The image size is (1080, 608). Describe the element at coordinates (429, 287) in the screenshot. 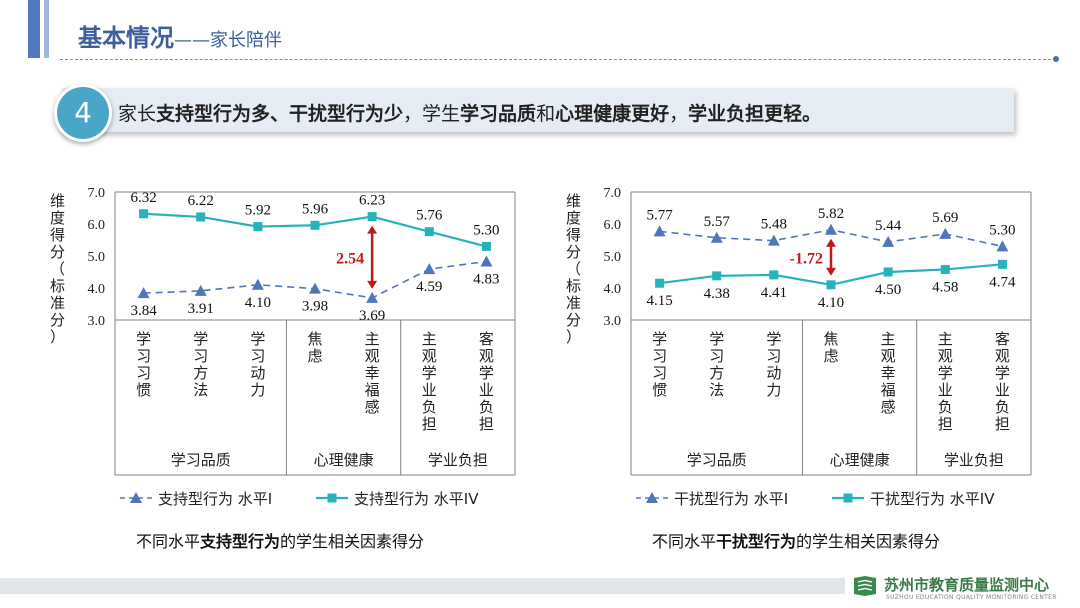

I see `data-label: 4.59` at that location.